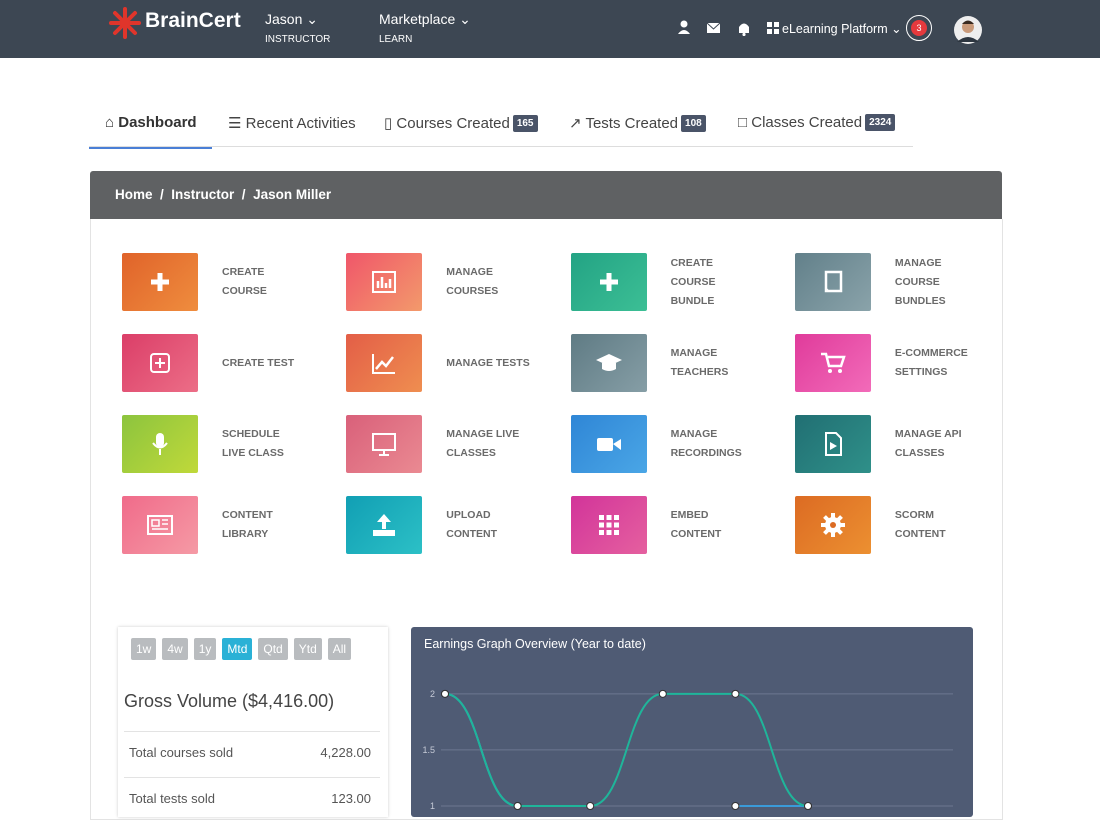 The image size is (1100, 820). Describe the element at coordinates (172, 798) in the screenshot. I see `stat-label: Total tests sold` at that location.